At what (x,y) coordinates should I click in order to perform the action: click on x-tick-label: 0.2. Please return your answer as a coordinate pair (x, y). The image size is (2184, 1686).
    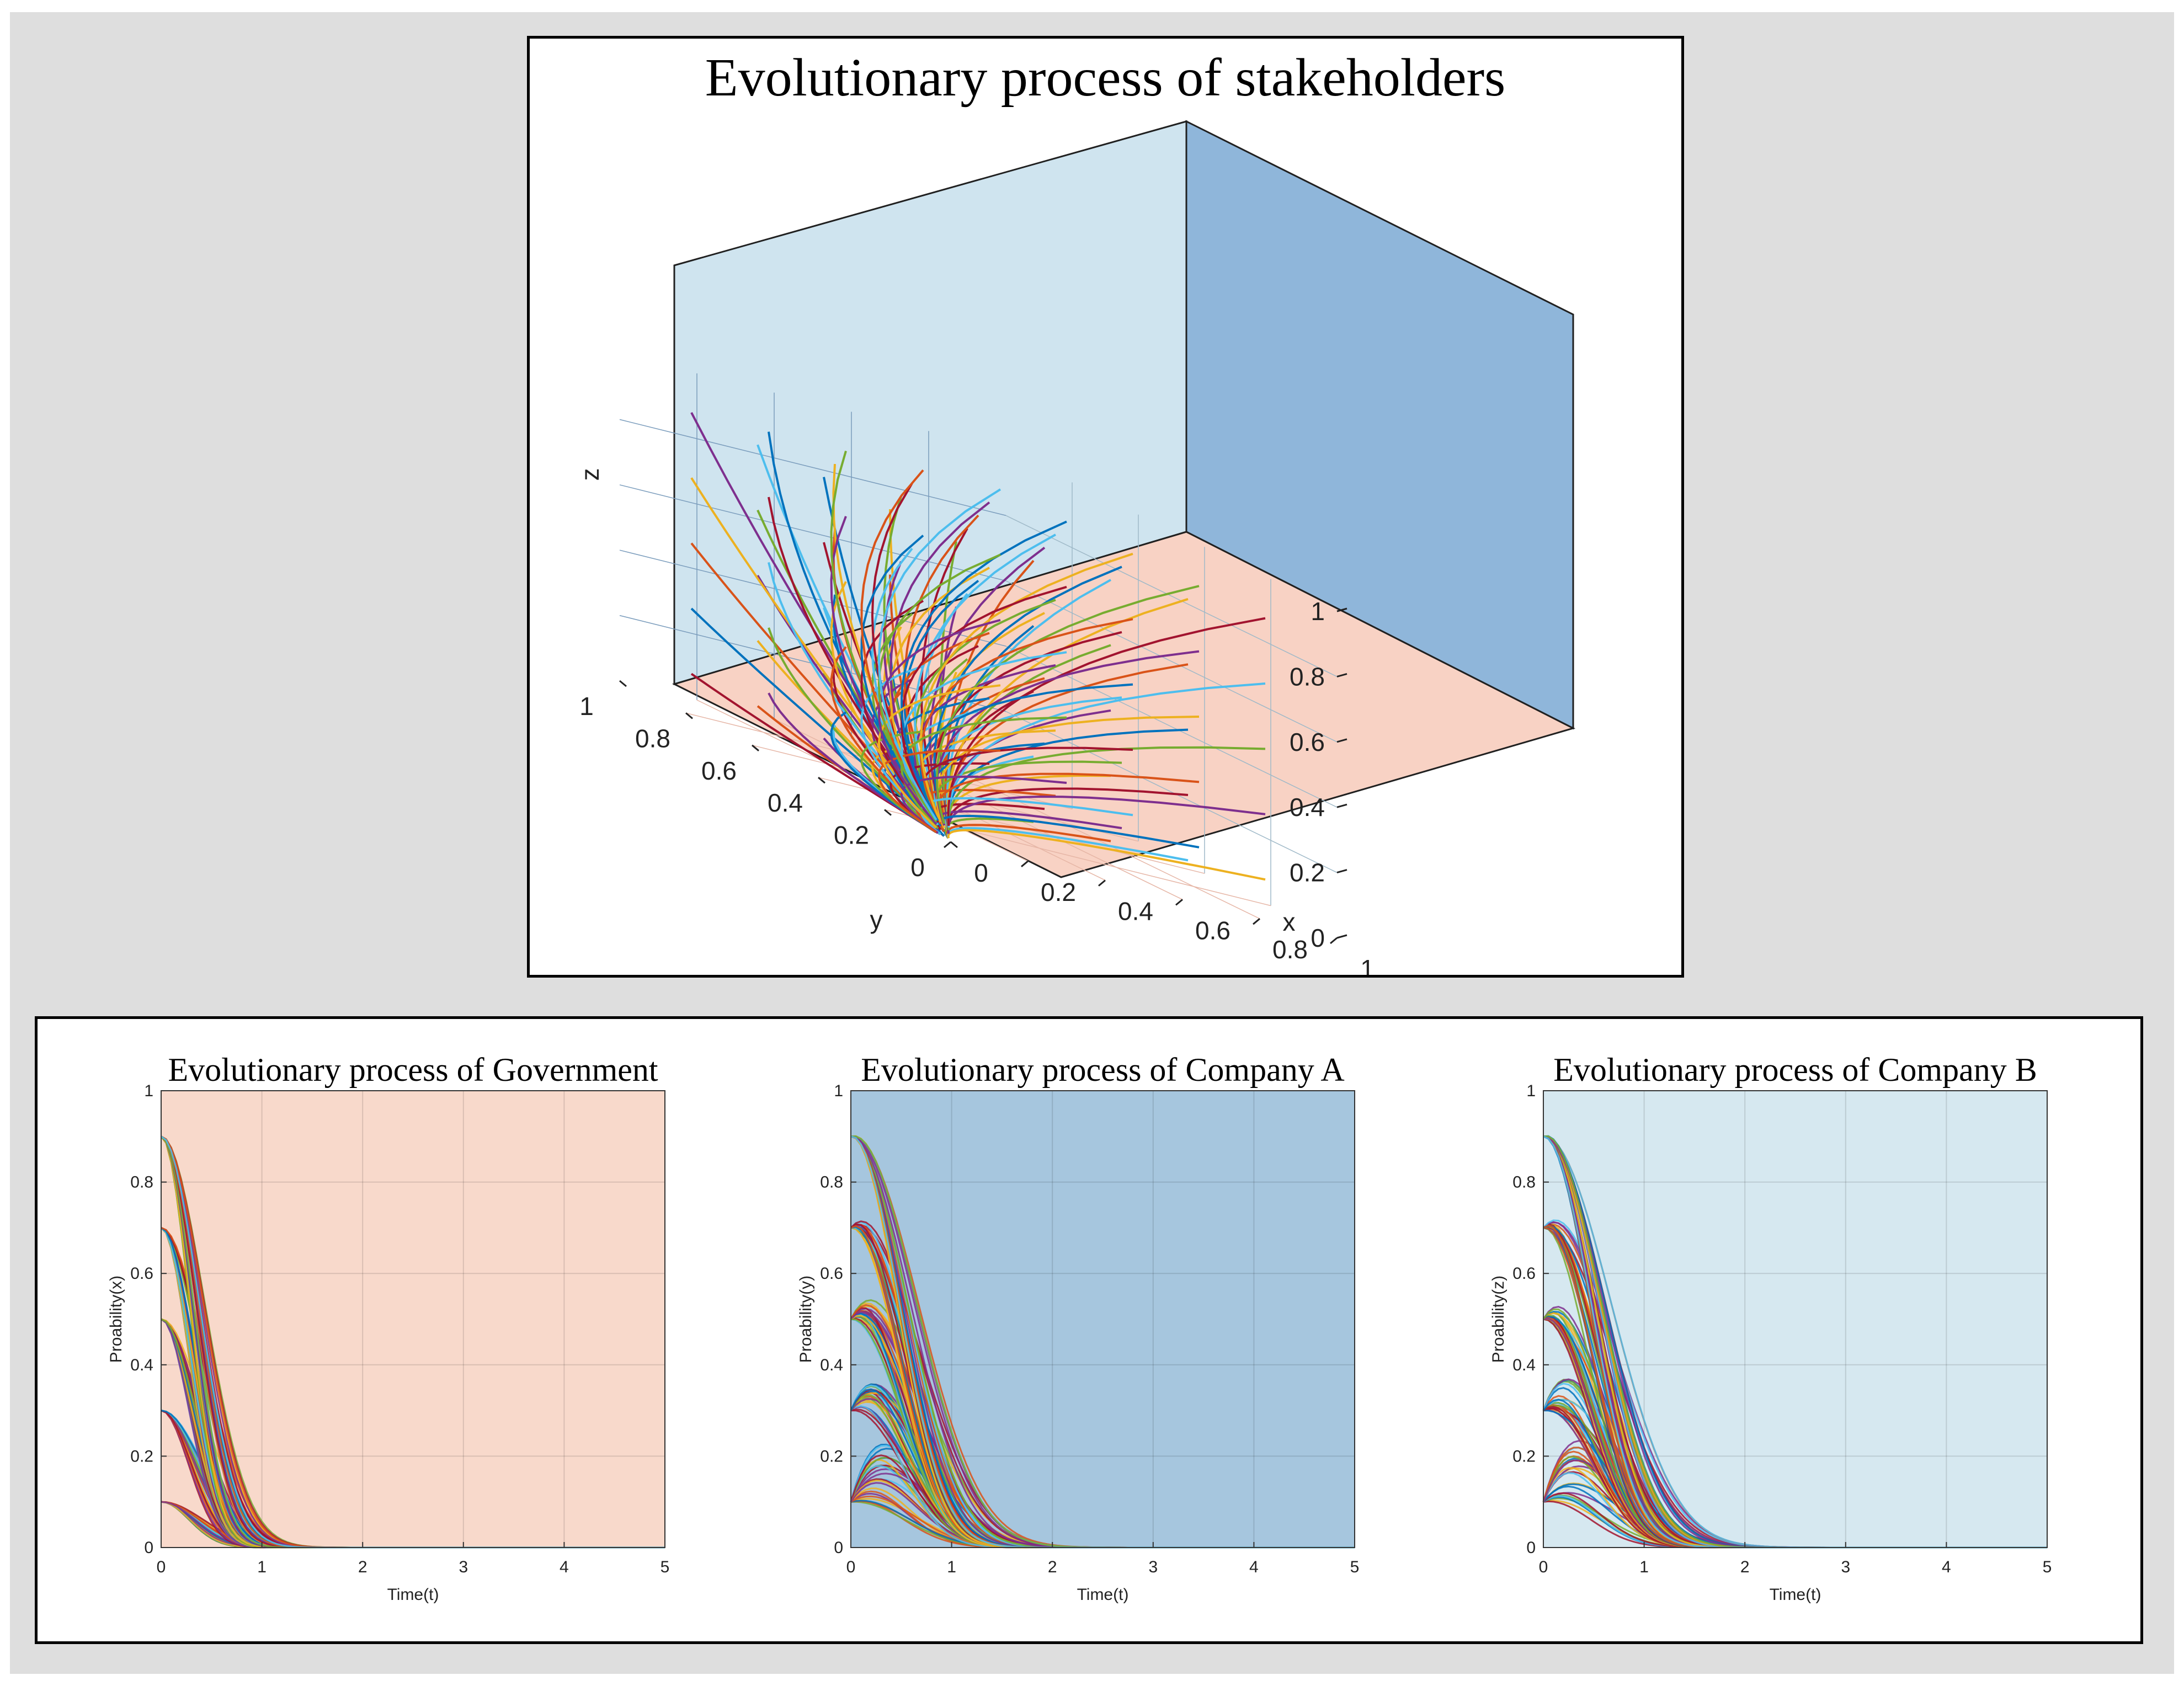
    Looking at the image, I should click on (1058, 892).